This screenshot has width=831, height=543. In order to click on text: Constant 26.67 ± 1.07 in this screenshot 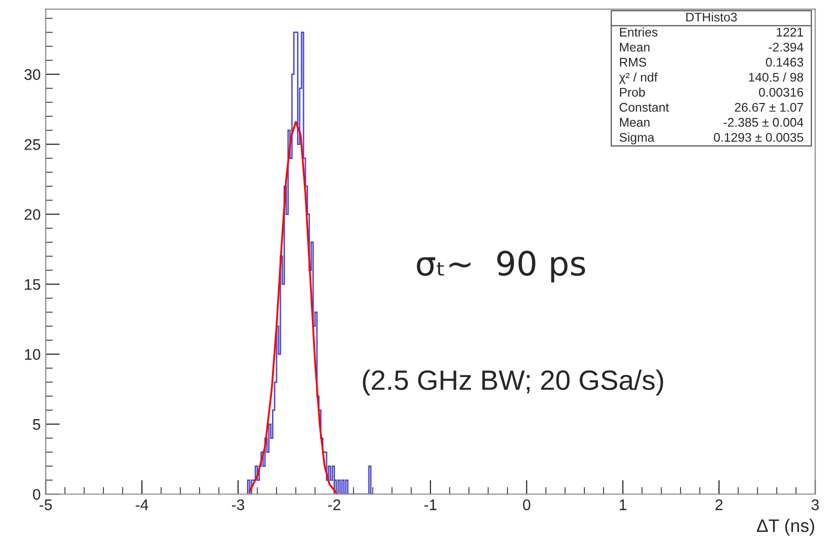, I will do `click(712, 107)`.